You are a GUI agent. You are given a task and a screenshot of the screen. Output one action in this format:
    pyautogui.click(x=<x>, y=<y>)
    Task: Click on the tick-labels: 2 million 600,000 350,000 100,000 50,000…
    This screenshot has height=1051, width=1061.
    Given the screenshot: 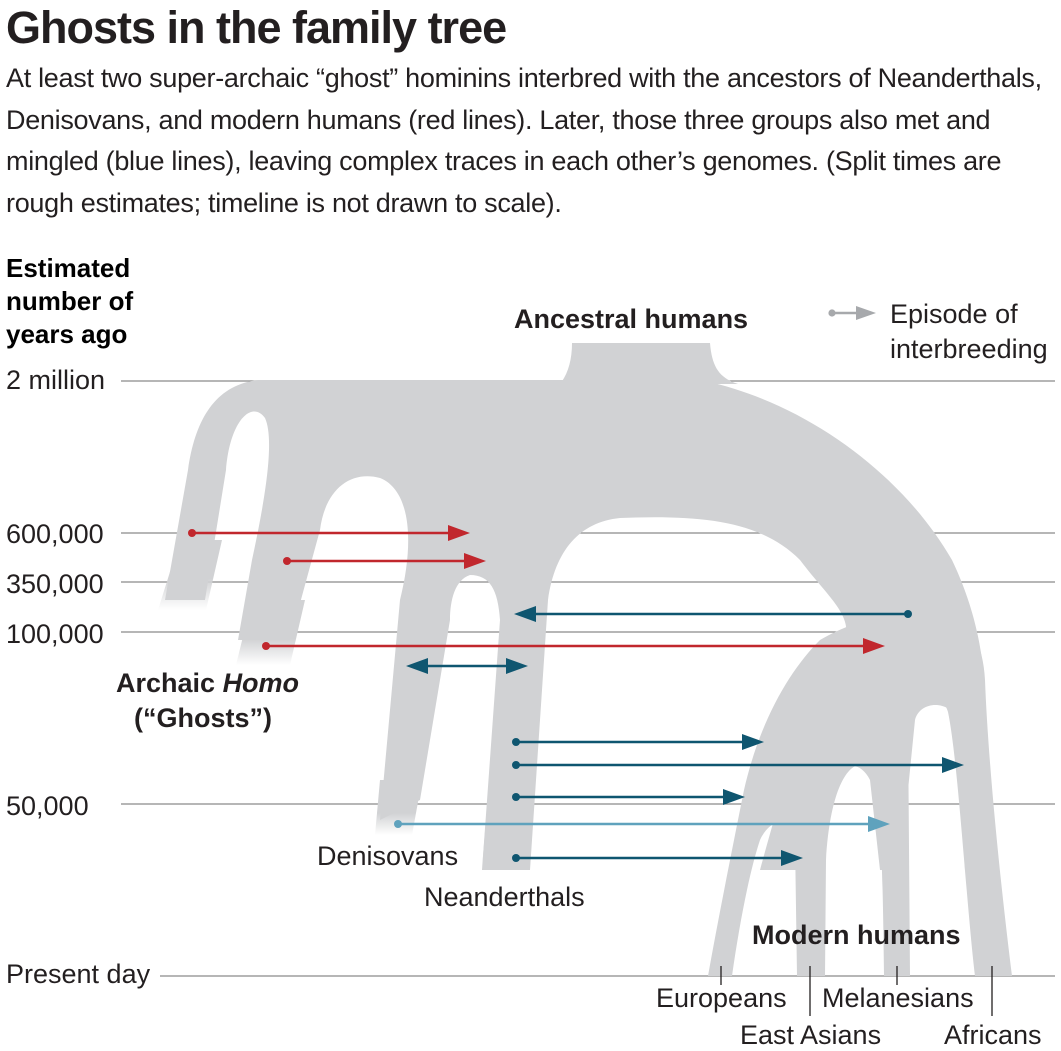 What is the action you would take?
    pyautogui.click(x=78, y=677)
    